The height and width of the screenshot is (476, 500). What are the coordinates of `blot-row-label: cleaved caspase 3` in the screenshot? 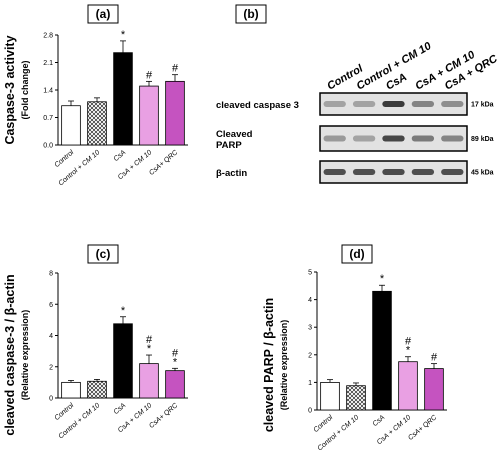 It's located at (257, 105).